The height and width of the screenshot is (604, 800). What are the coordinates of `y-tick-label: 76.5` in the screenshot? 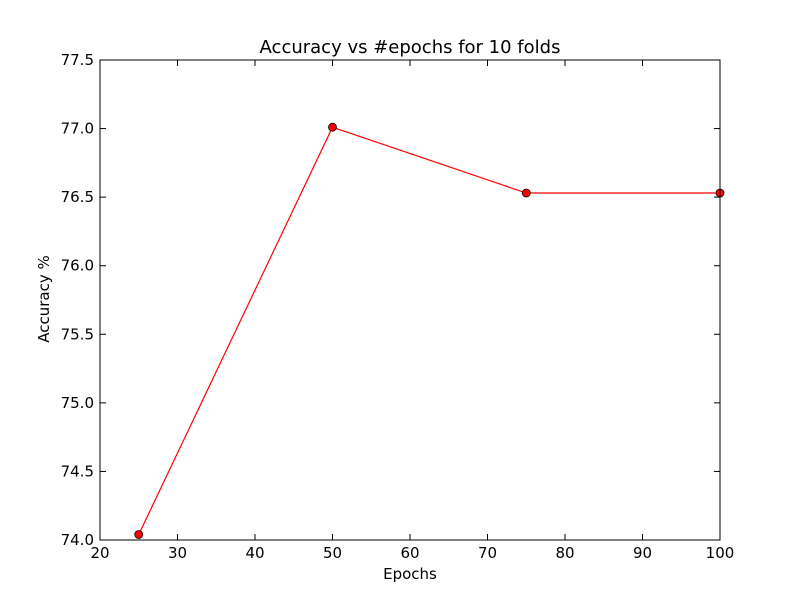 It's located at (77, 197).